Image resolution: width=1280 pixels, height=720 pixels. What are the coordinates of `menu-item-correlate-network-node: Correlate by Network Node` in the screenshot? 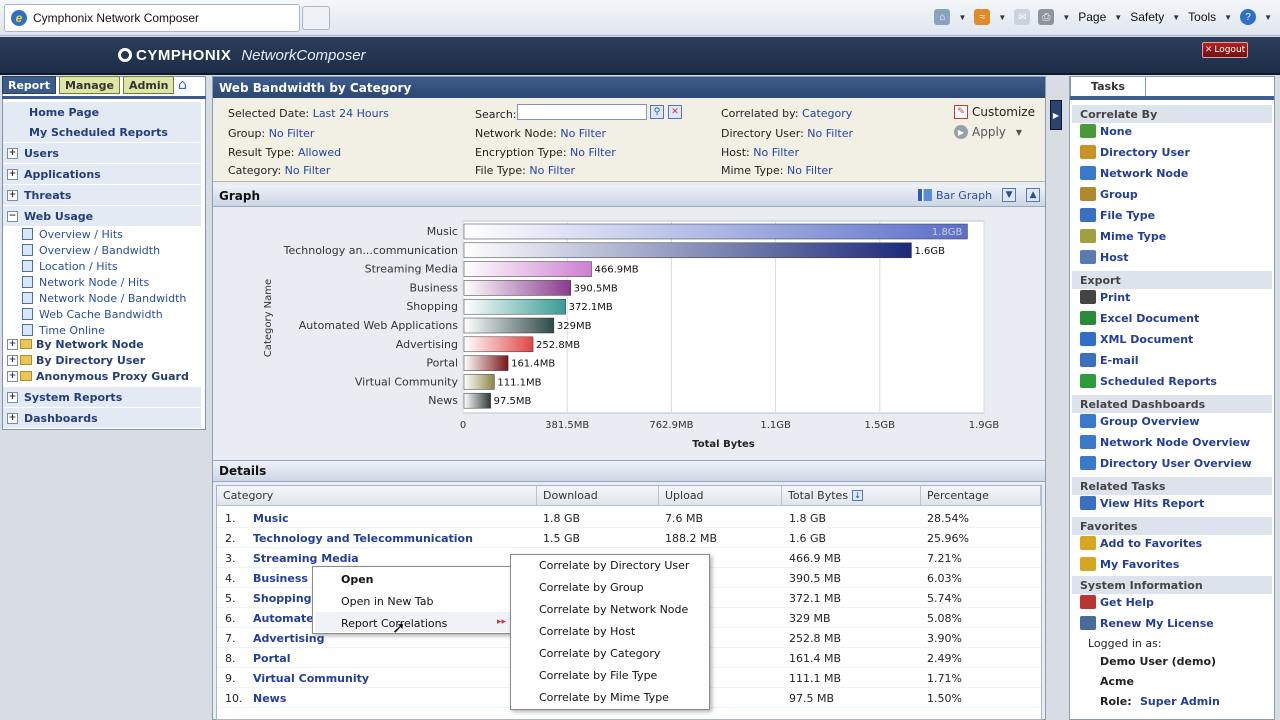 It's located at (614, 609).